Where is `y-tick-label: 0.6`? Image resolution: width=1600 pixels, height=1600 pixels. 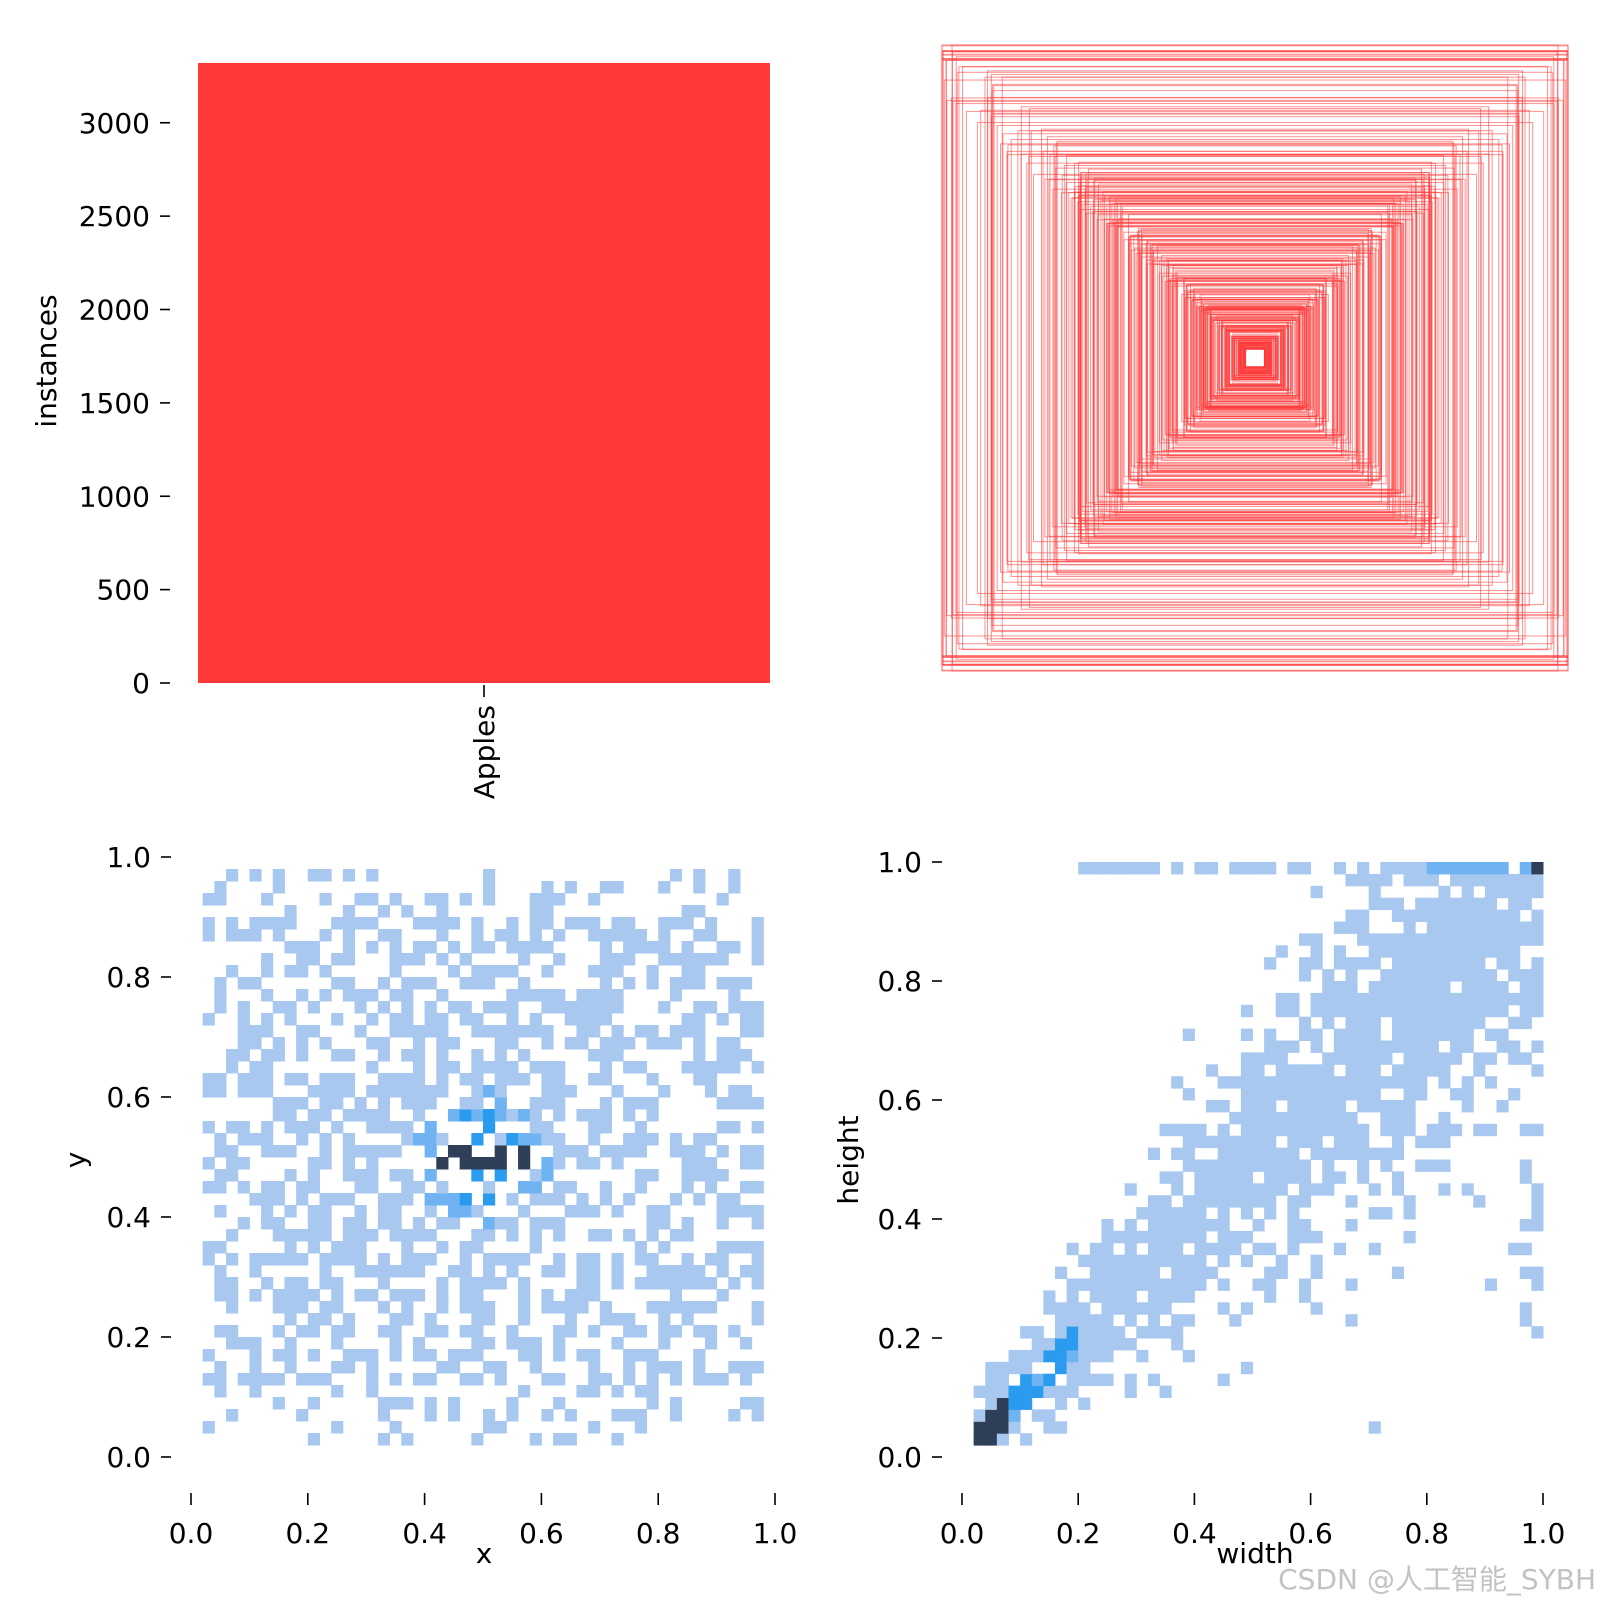
y-tick-label: 0.6 is located at coordinates (899, 1100).